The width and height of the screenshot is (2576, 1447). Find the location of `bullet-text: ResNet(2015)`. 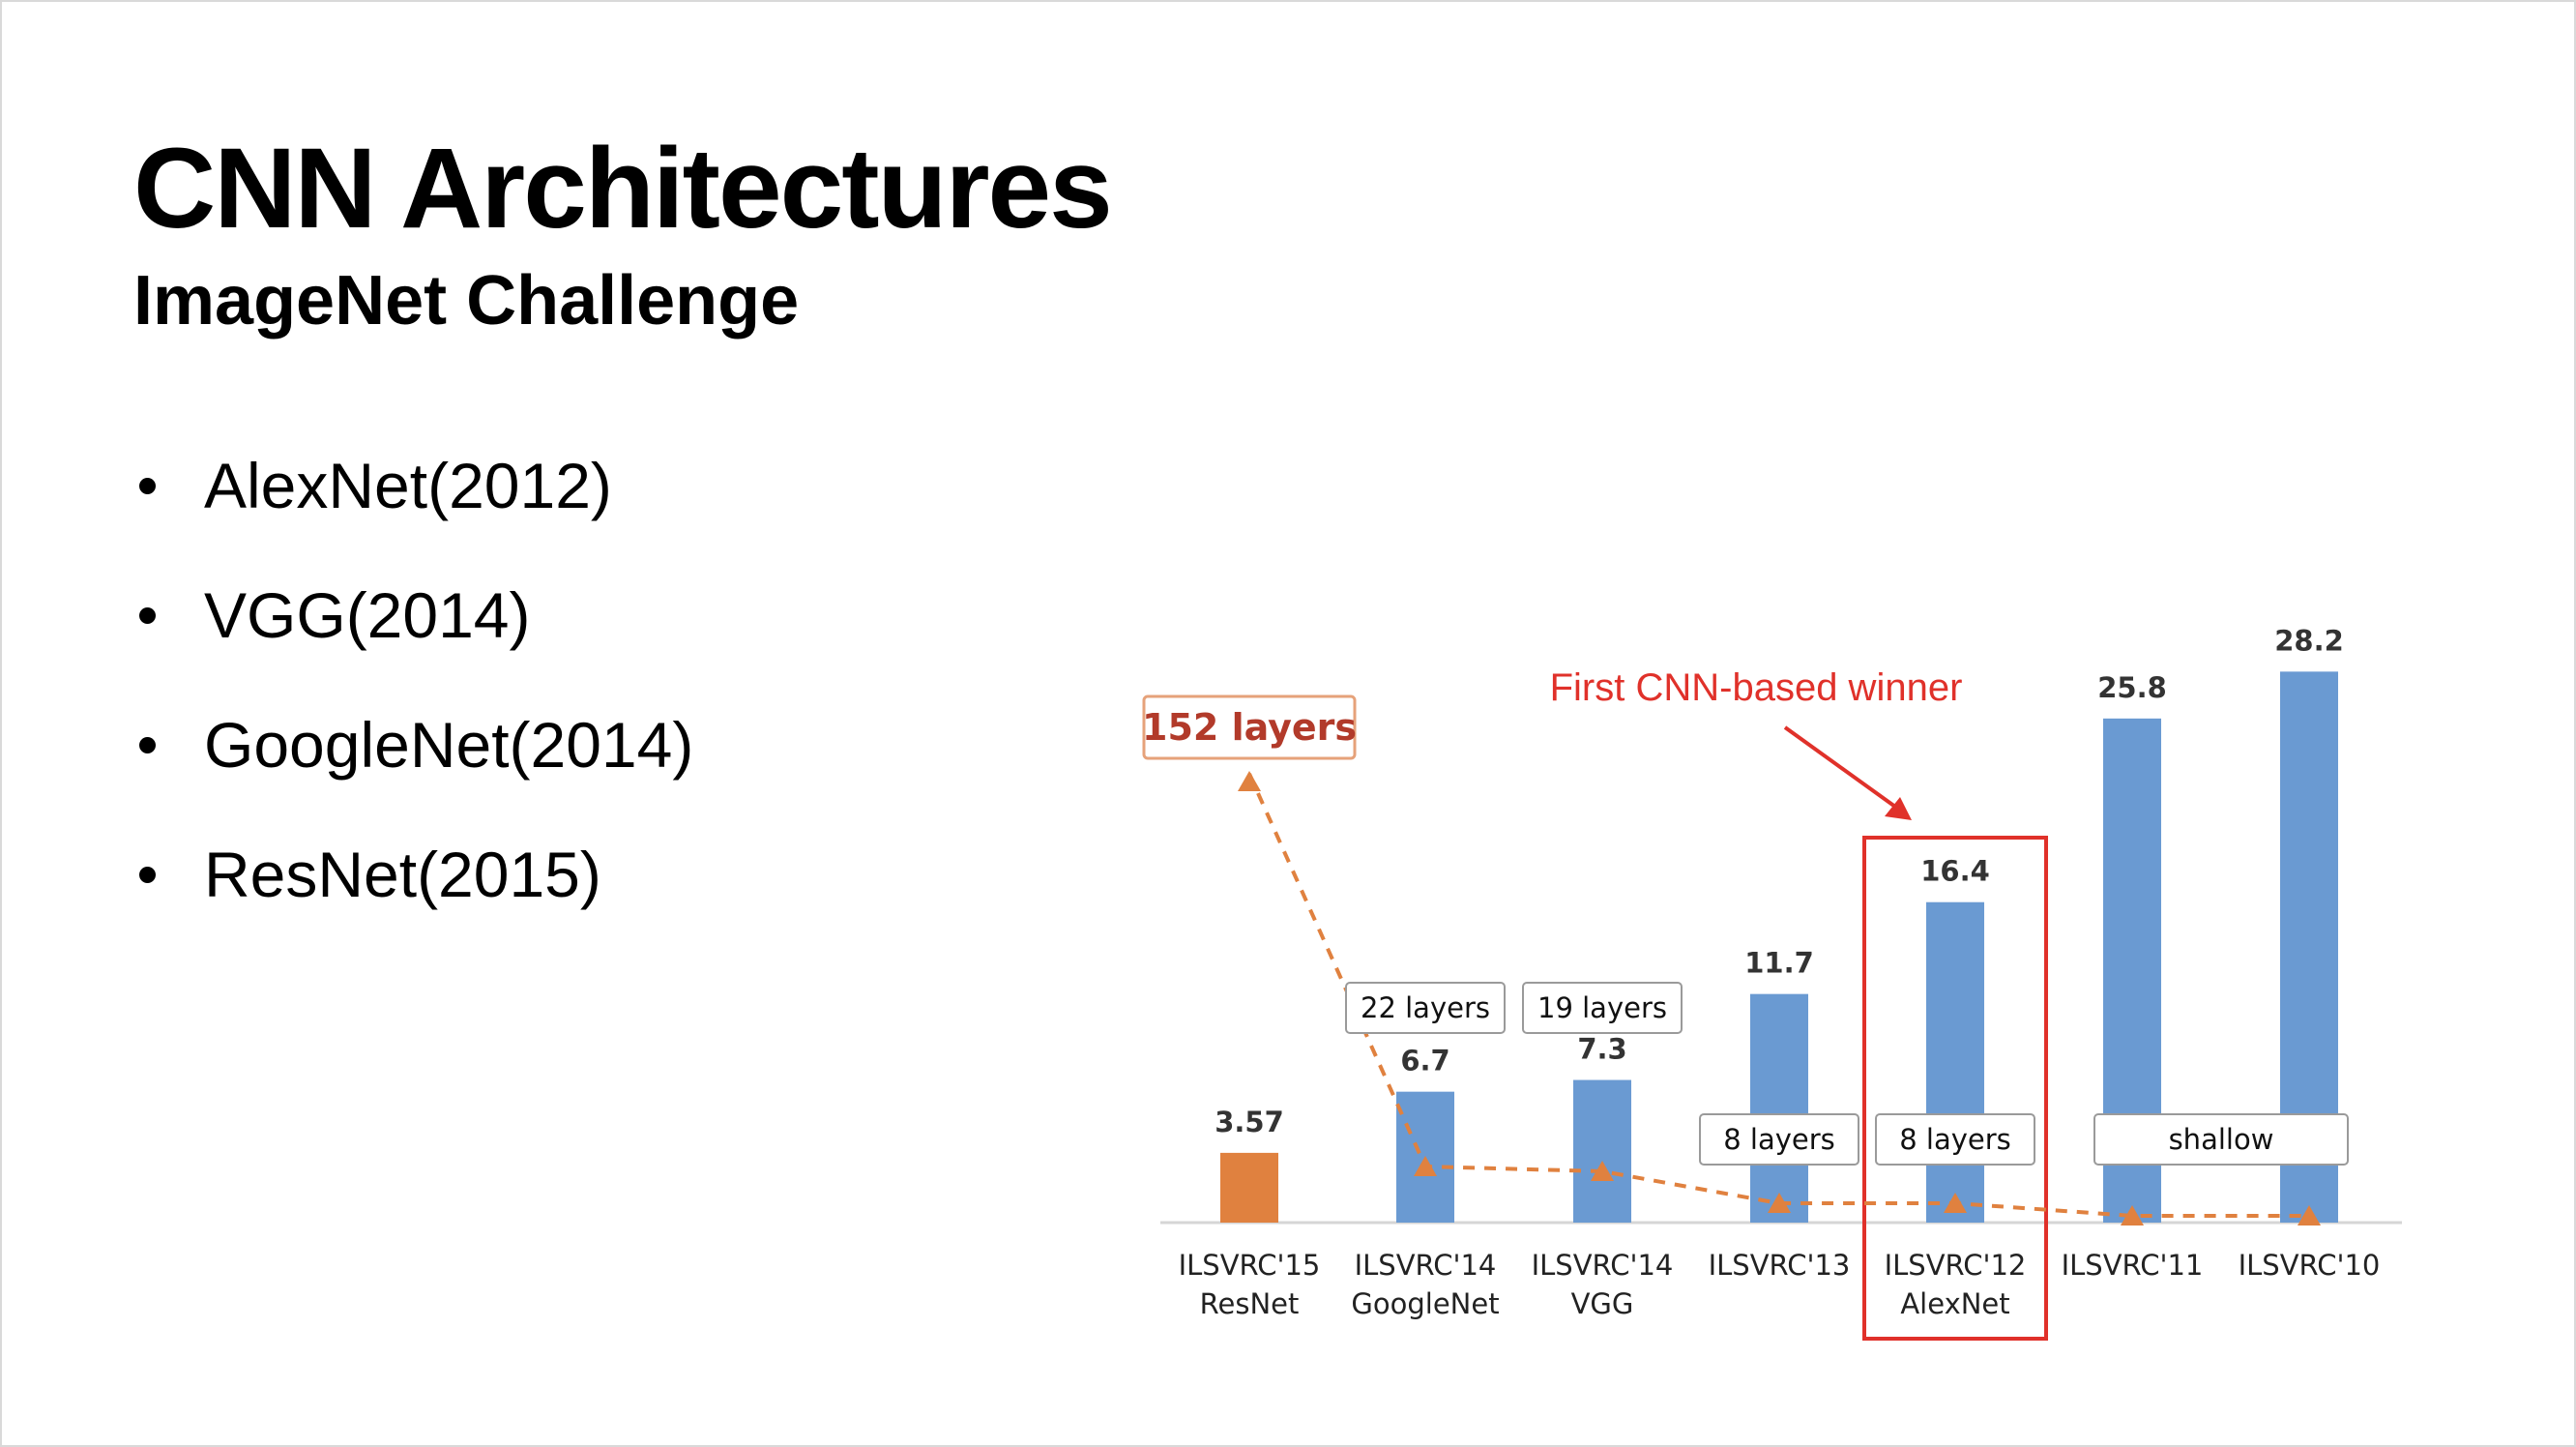

bullet-text: ResNet(2015) is located at coordinates (402, 874).